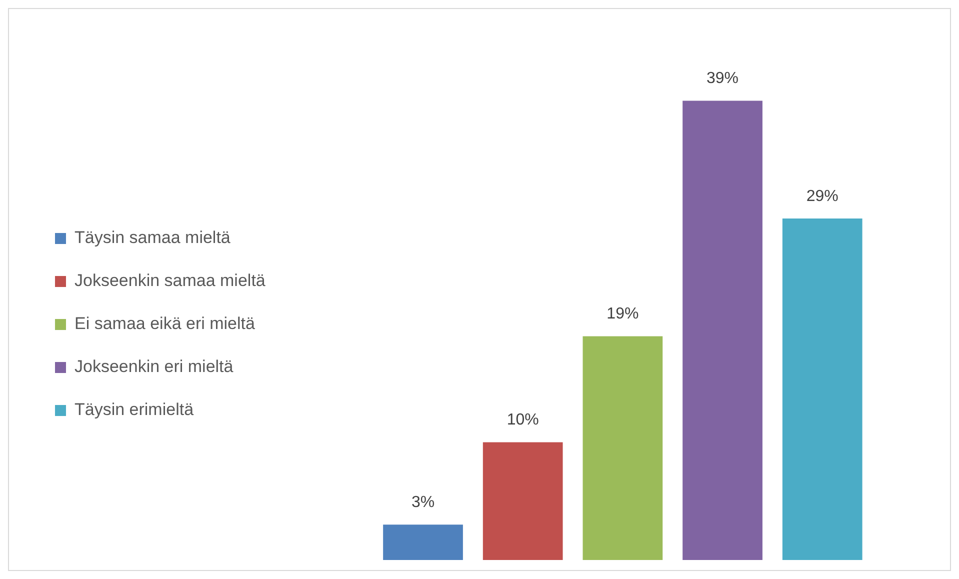 The image size is (959, 579). I want to click on data-label: 39%, so click(722, 79).